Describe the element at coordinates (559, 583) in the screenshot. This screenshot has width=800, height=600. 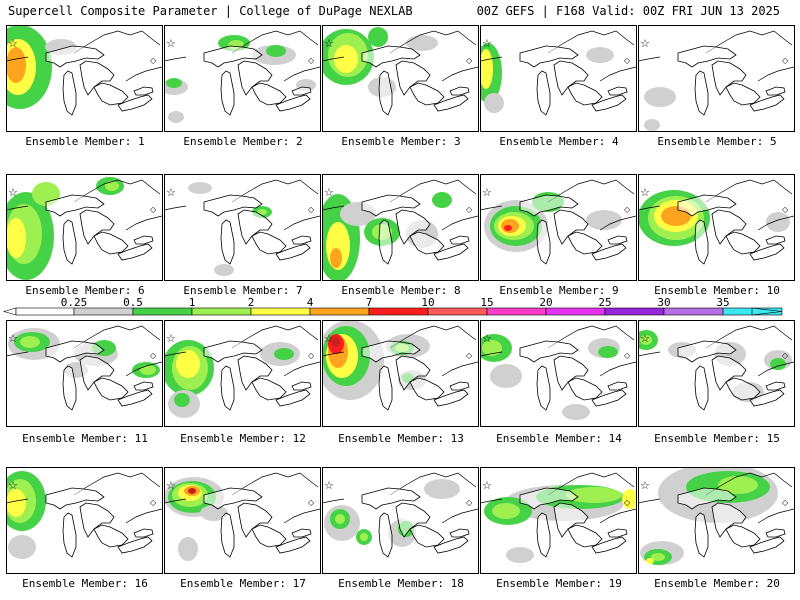
I see `member-label: Ensemble Member: 19` at that location.